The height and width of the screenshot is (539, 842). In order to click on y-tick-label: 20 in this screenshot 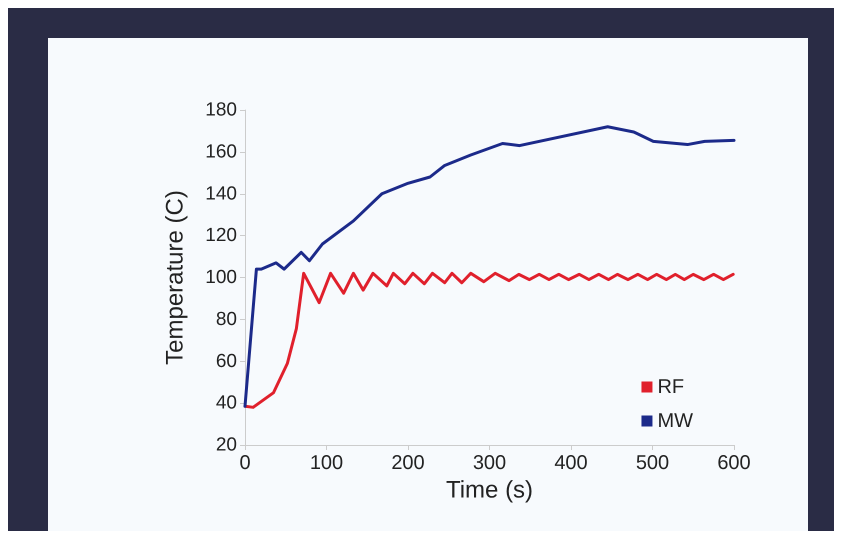, I will do `click(226, 445)`.